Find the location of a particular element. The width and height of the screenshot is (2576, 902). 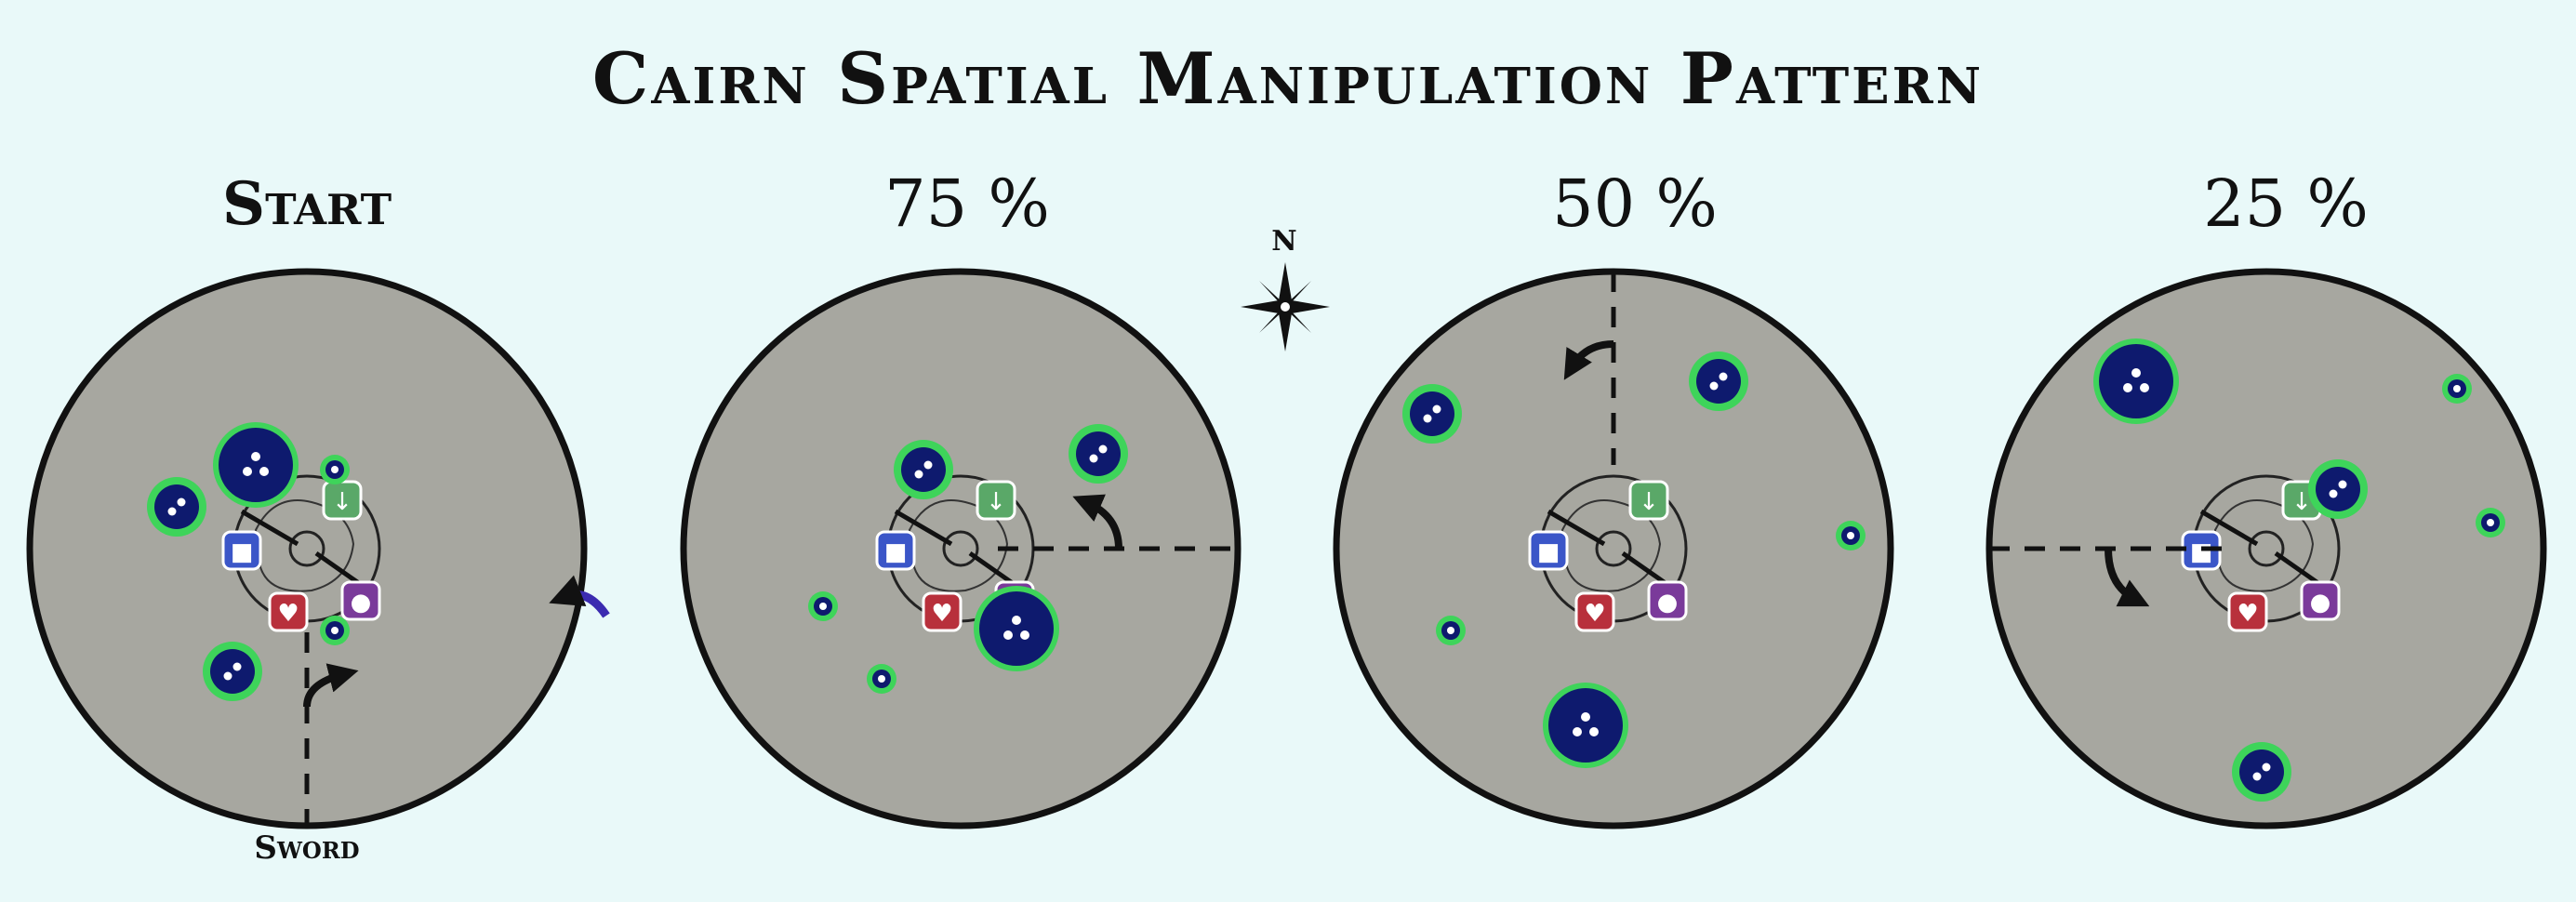

rotation-direction-icon is located at coordinates (579, 596).